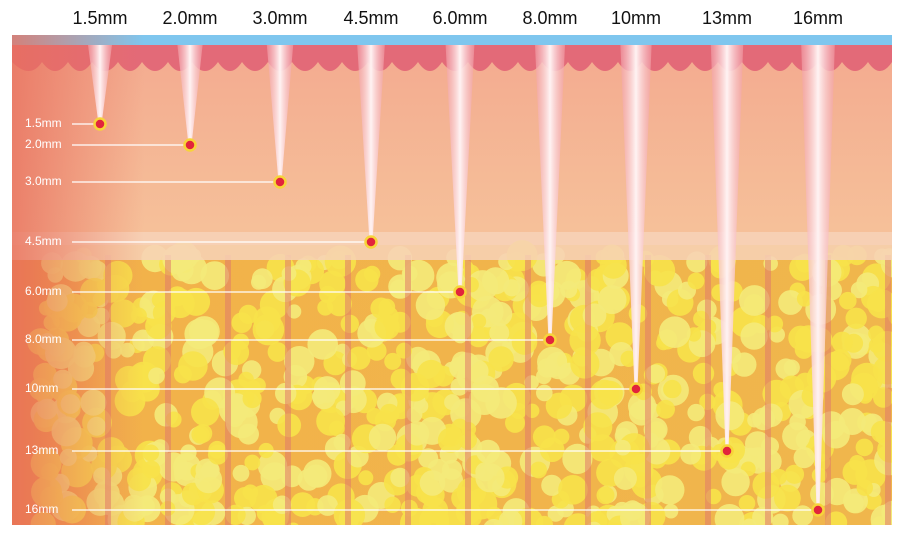  I want to click on depth-label: 6.0mm, so click(43, 291).